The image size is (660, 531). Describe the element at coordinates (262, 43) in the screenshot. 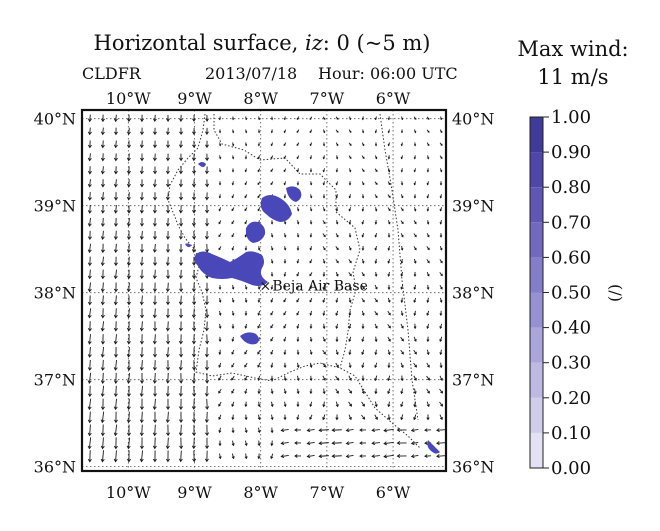

I see `figure-title: Horizontal surface, iz: 0 (~5 m)` at that location.